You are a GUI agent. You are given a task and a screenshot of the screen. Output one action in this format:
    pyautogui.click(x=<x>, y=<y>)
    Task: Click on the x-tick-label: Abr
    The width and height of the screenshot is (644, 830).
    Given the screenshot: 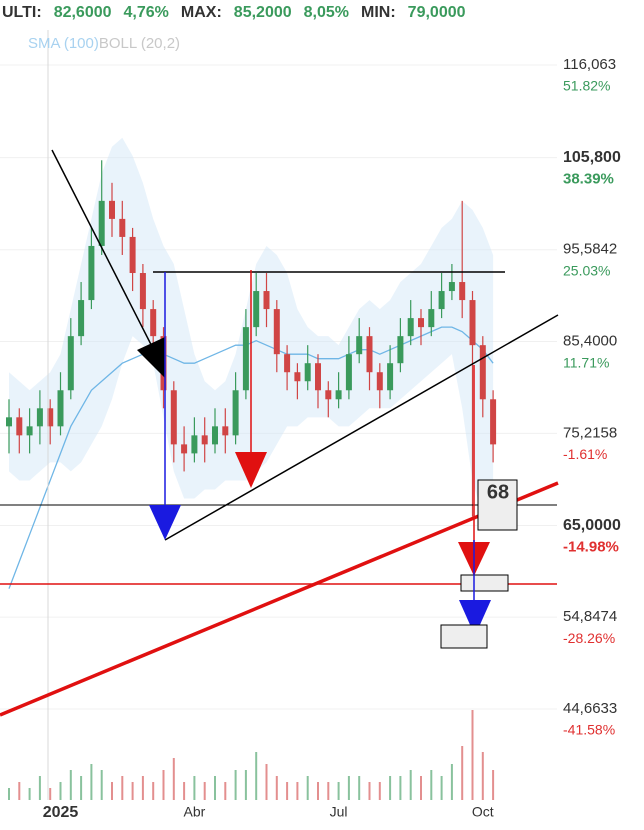 What is the action you would take?
    pyautogui.click(x=195, y=812)
    